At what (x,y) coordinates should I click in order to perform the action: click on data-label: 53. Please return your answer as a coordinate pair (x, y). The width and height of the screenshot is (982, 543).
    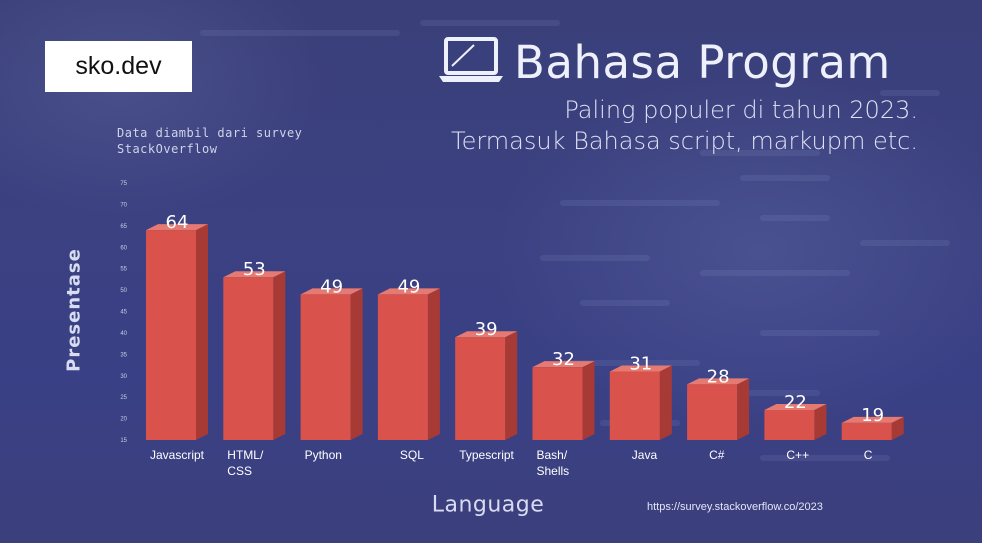
    Looking at the image, I should click on (254, 269).